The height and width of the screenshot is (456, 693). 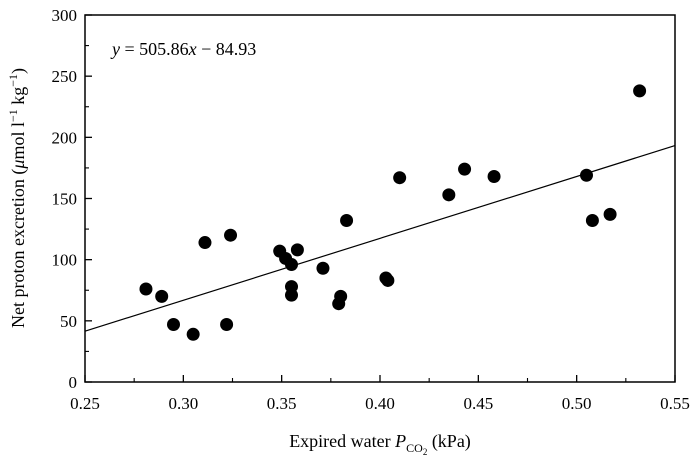 I want to click on y-tick-label: 0, so click(x=73, y=382).